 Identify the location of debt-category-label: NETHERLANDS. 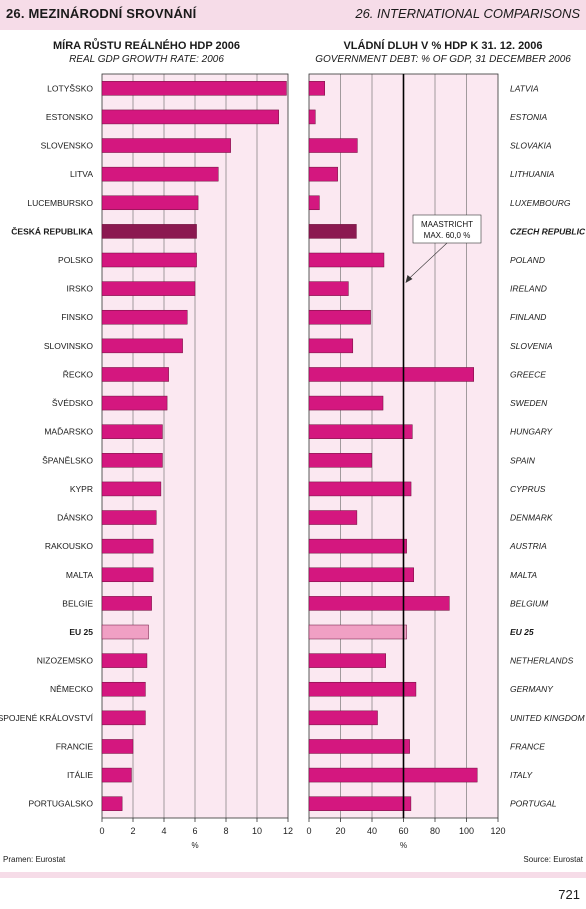
(542, 661).